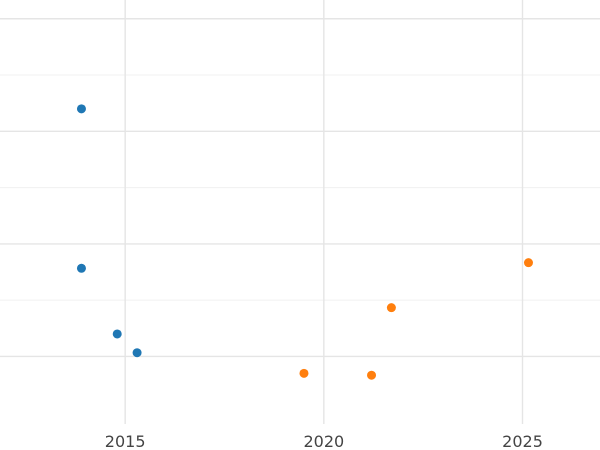 The height and width of the screenshot is (450, 600). I want to click on x-tick-label-2: 2025, so click(522, 441).